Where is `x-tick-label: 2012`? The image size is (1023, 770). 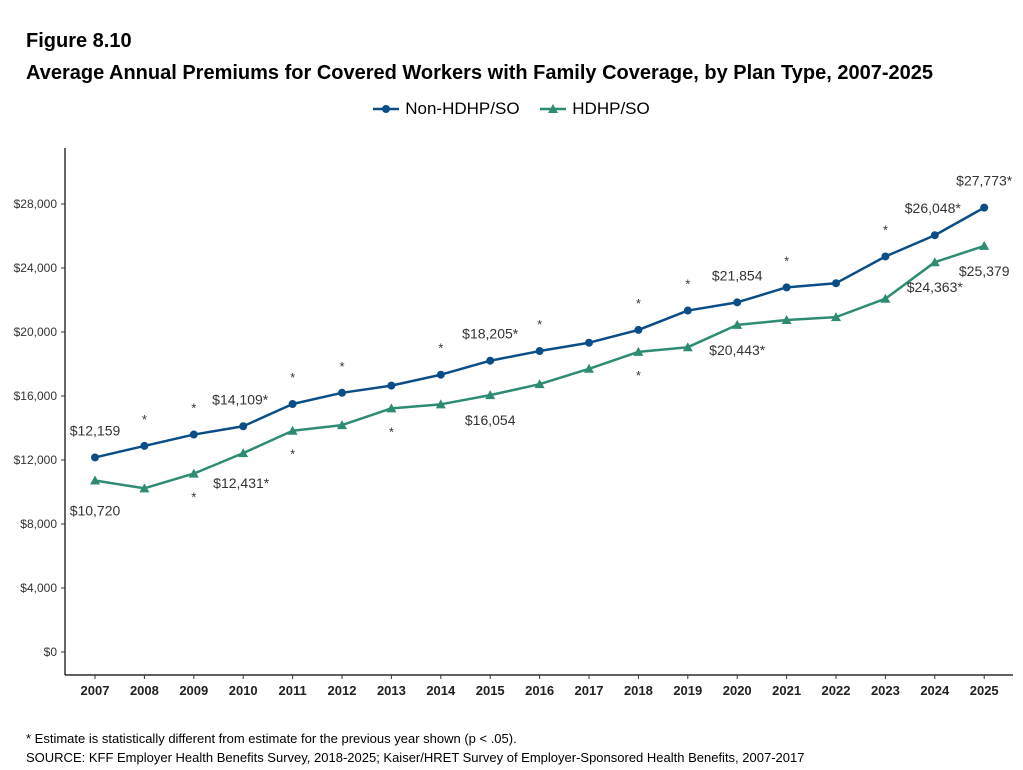 x-tick-label: 2012 is located at coordinates (342, 690).